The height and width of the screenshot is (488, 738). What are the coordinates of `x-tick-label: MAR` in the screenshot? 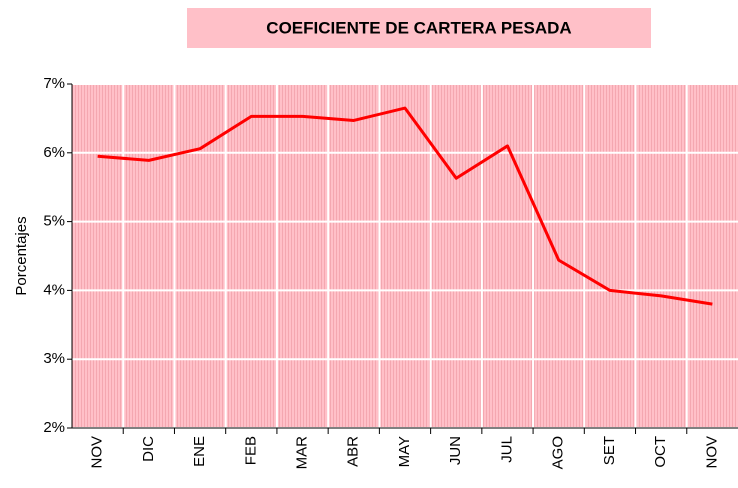 It's located at (302, 453).